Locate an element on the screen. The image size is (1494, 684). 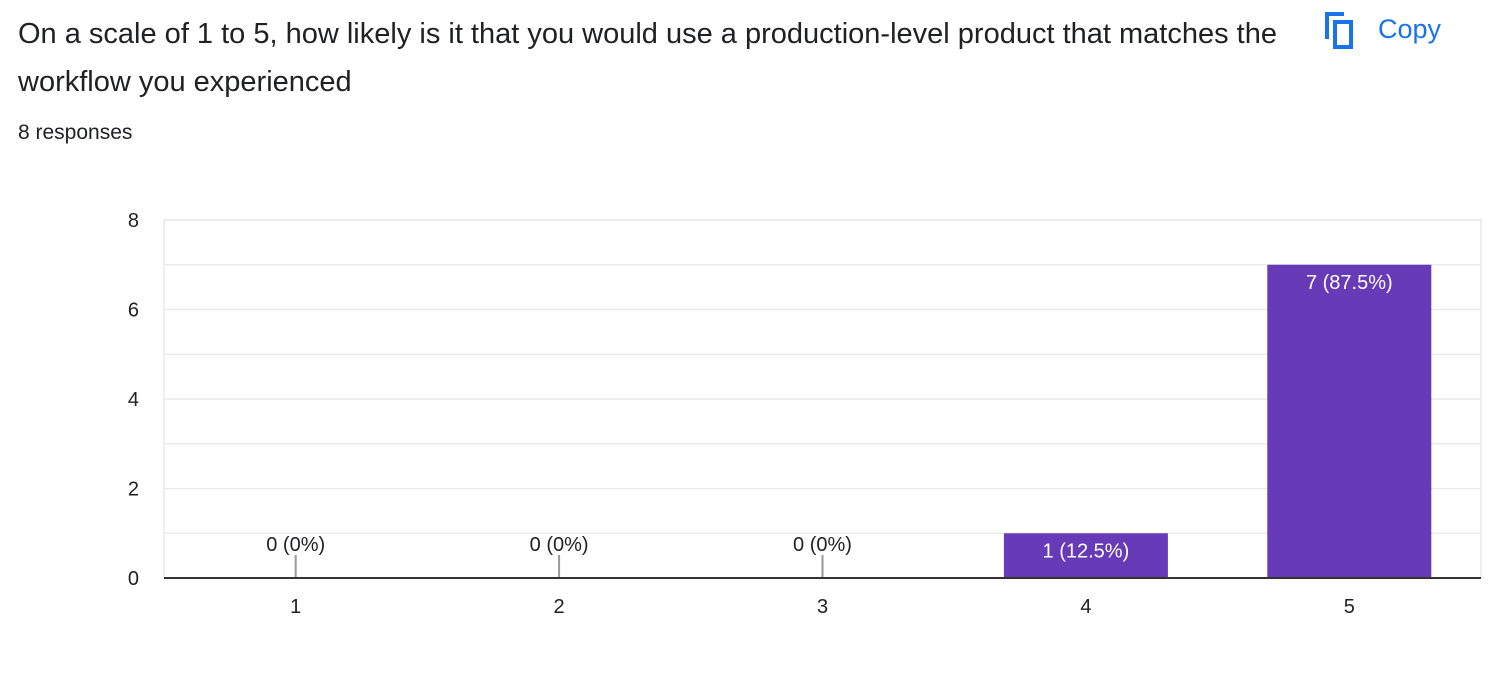
data-label: 1 (12.5%) is located at coordinates (1086, 551).